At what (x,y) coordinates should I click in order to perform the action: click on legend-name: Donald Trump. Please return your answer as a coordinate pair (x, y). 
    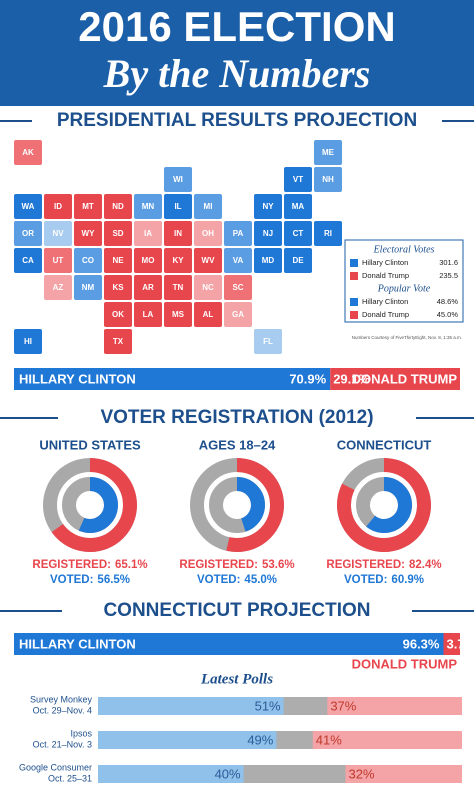
    Looking at the image, I should click on (385, 314).